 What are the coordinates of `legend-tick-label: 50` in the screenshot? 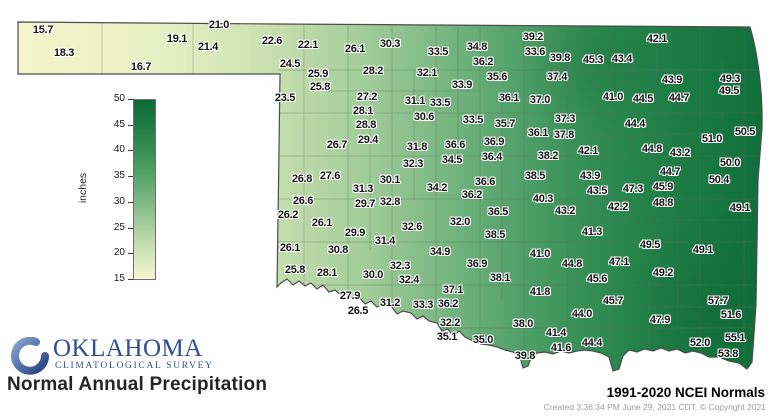 It's located at (119, 98).